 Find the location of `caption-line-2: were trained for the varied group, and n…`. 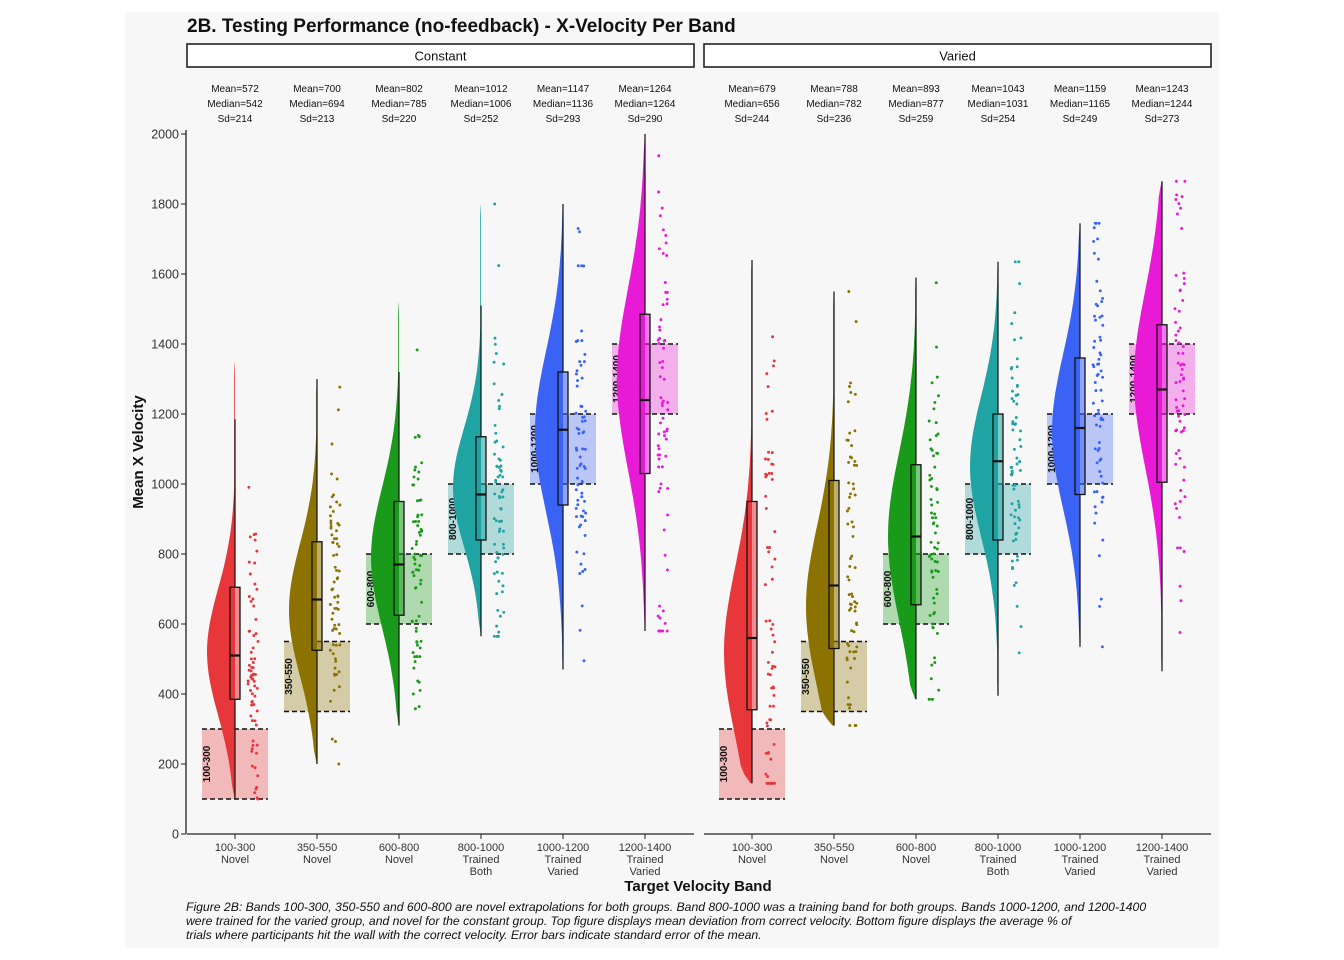

caption-line-2: were trained for the varied group, and n… is located at coordinates (629, 921).